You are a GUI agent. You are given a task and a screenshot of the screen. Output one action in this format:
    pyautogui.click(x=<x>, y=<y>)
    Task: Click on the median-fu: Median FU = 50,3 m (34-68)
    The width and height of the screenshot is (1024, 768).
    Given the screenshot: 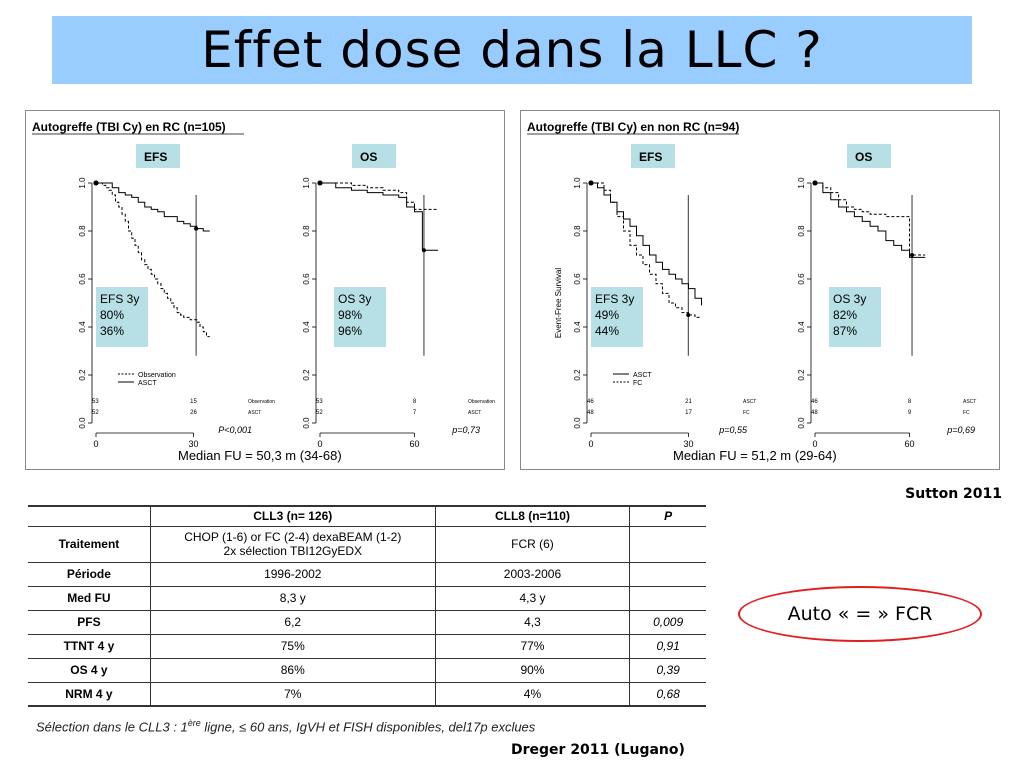 What is the action you would take?
    pyautogui.click(x=260, y=455)
    